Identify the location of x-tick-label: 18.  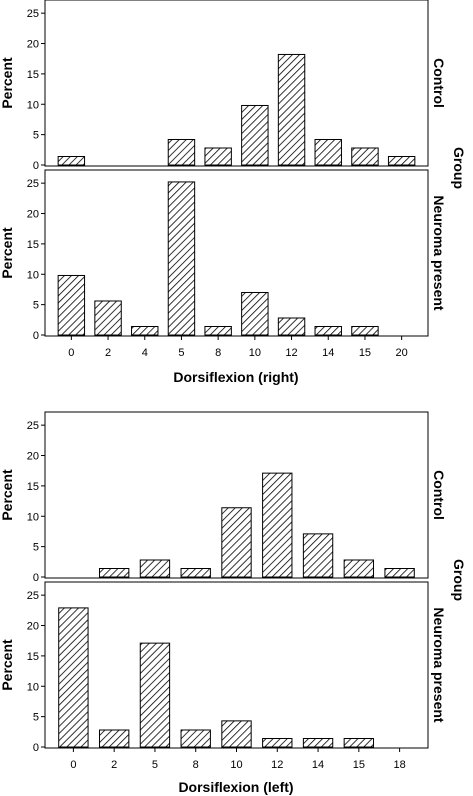
(399, 765).